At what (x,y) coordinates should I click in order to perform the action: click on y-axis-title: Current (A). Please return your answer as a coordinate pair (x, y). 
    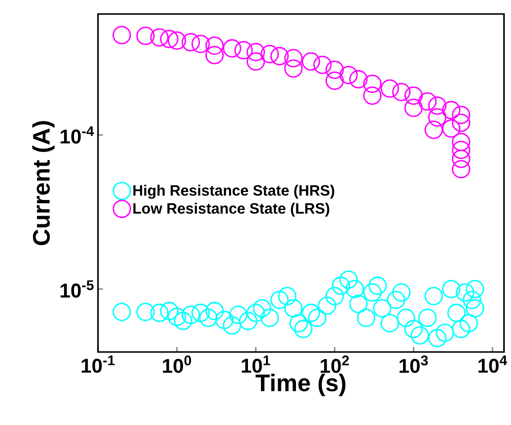
    Looking at the image, I should click on (43, 183).